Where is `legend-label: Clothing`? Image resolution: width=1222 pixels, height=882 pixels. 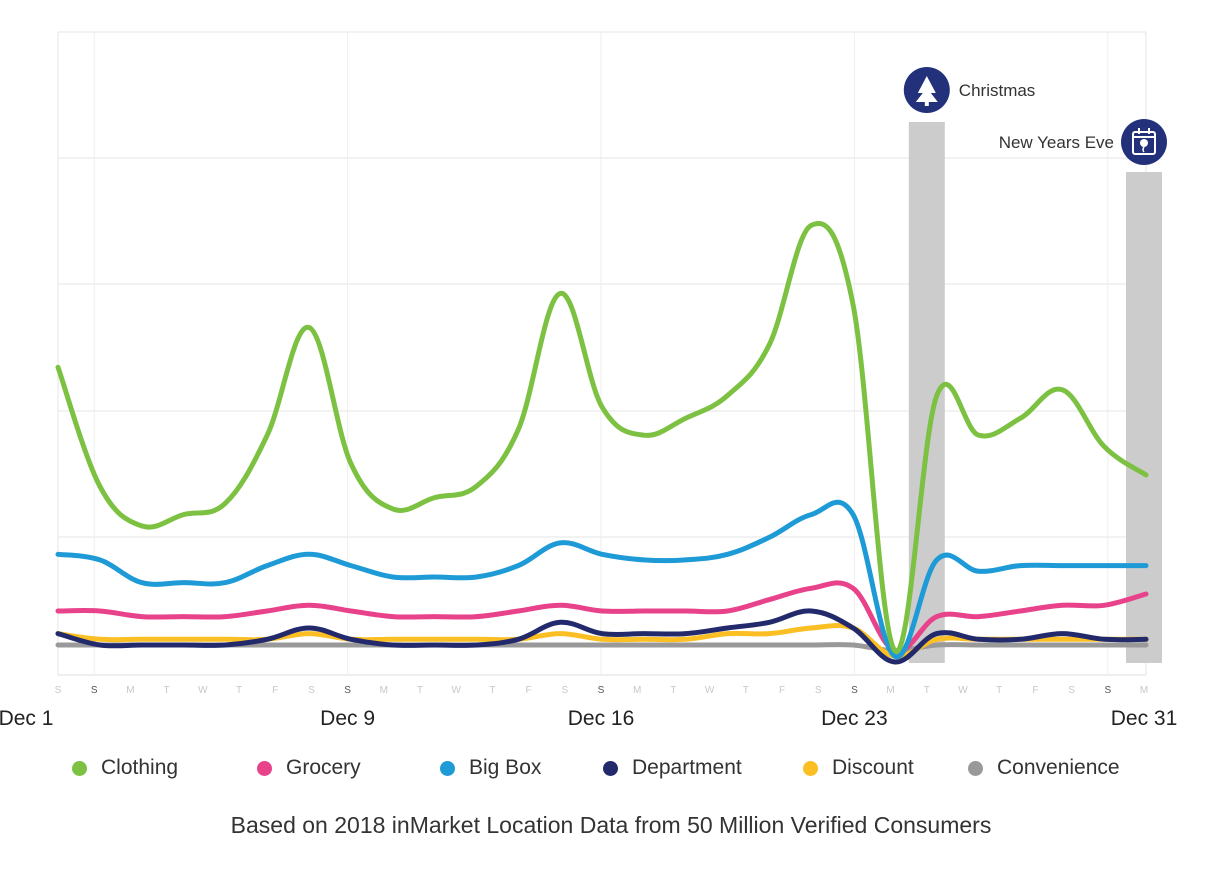 legend-label: Clothing is located at coordinates (140, 767).